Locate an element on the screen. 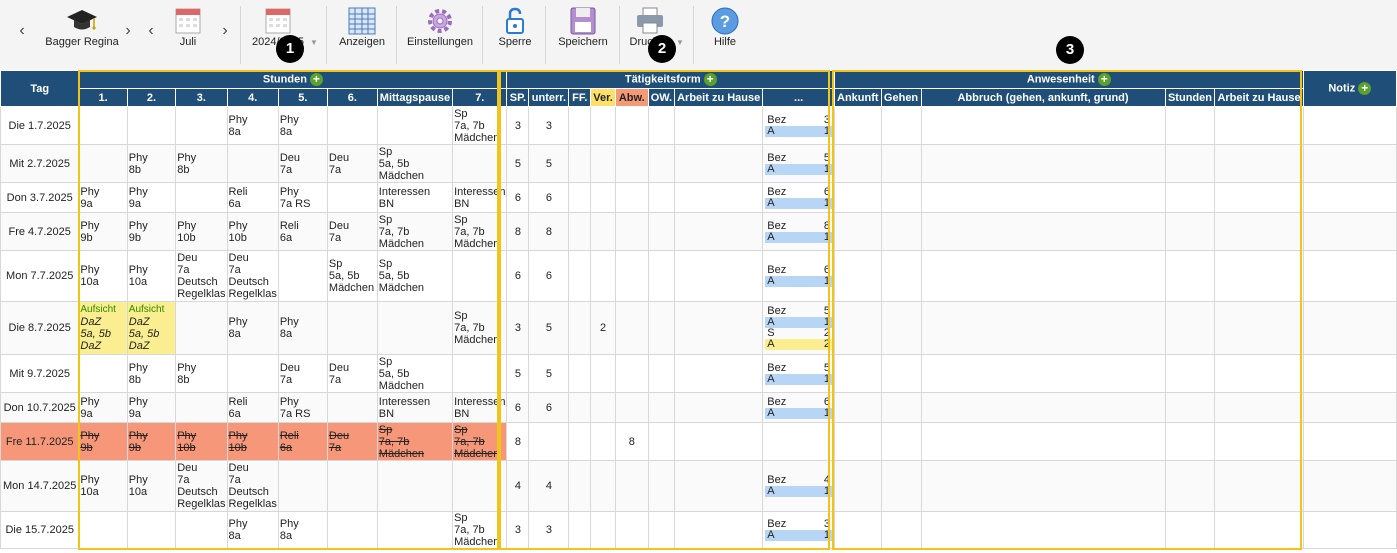 This screenshot has width=1397, height=553. activity-sp-cell: 4 is located at coordinates (518, 486).